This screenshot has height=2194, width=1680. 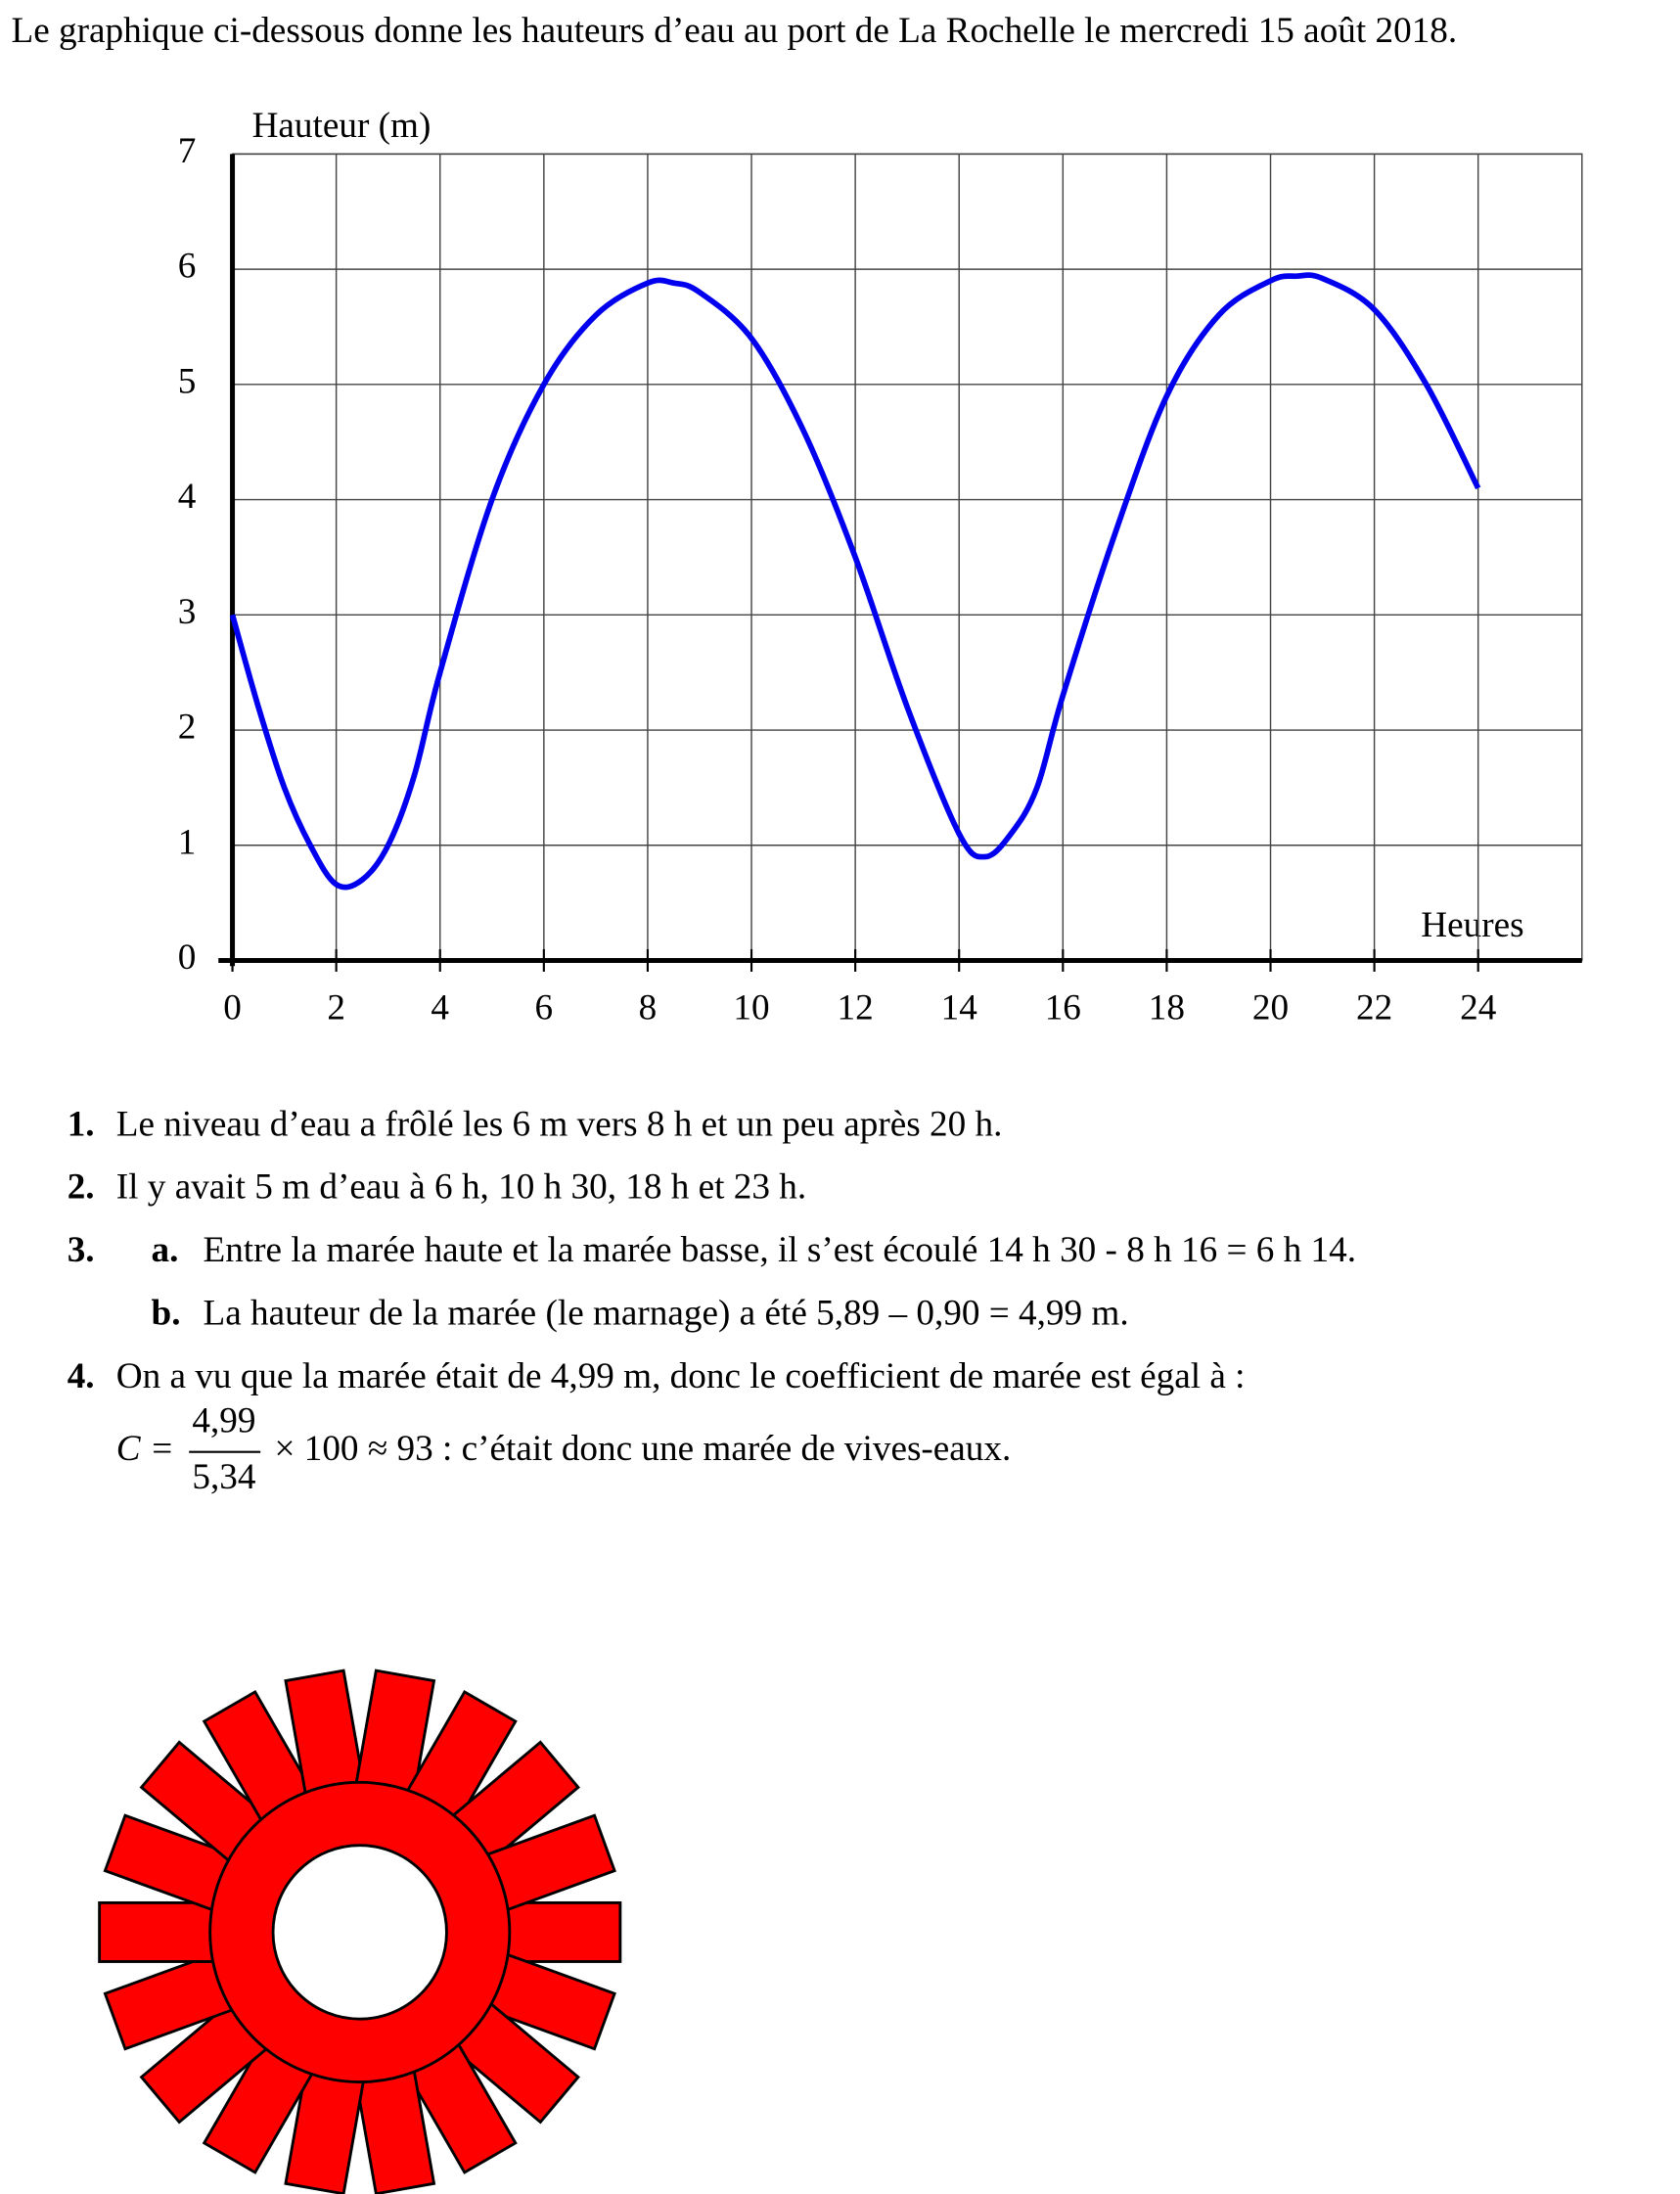 I want to click on sub-letter: b., so click(x=166, y=1313).